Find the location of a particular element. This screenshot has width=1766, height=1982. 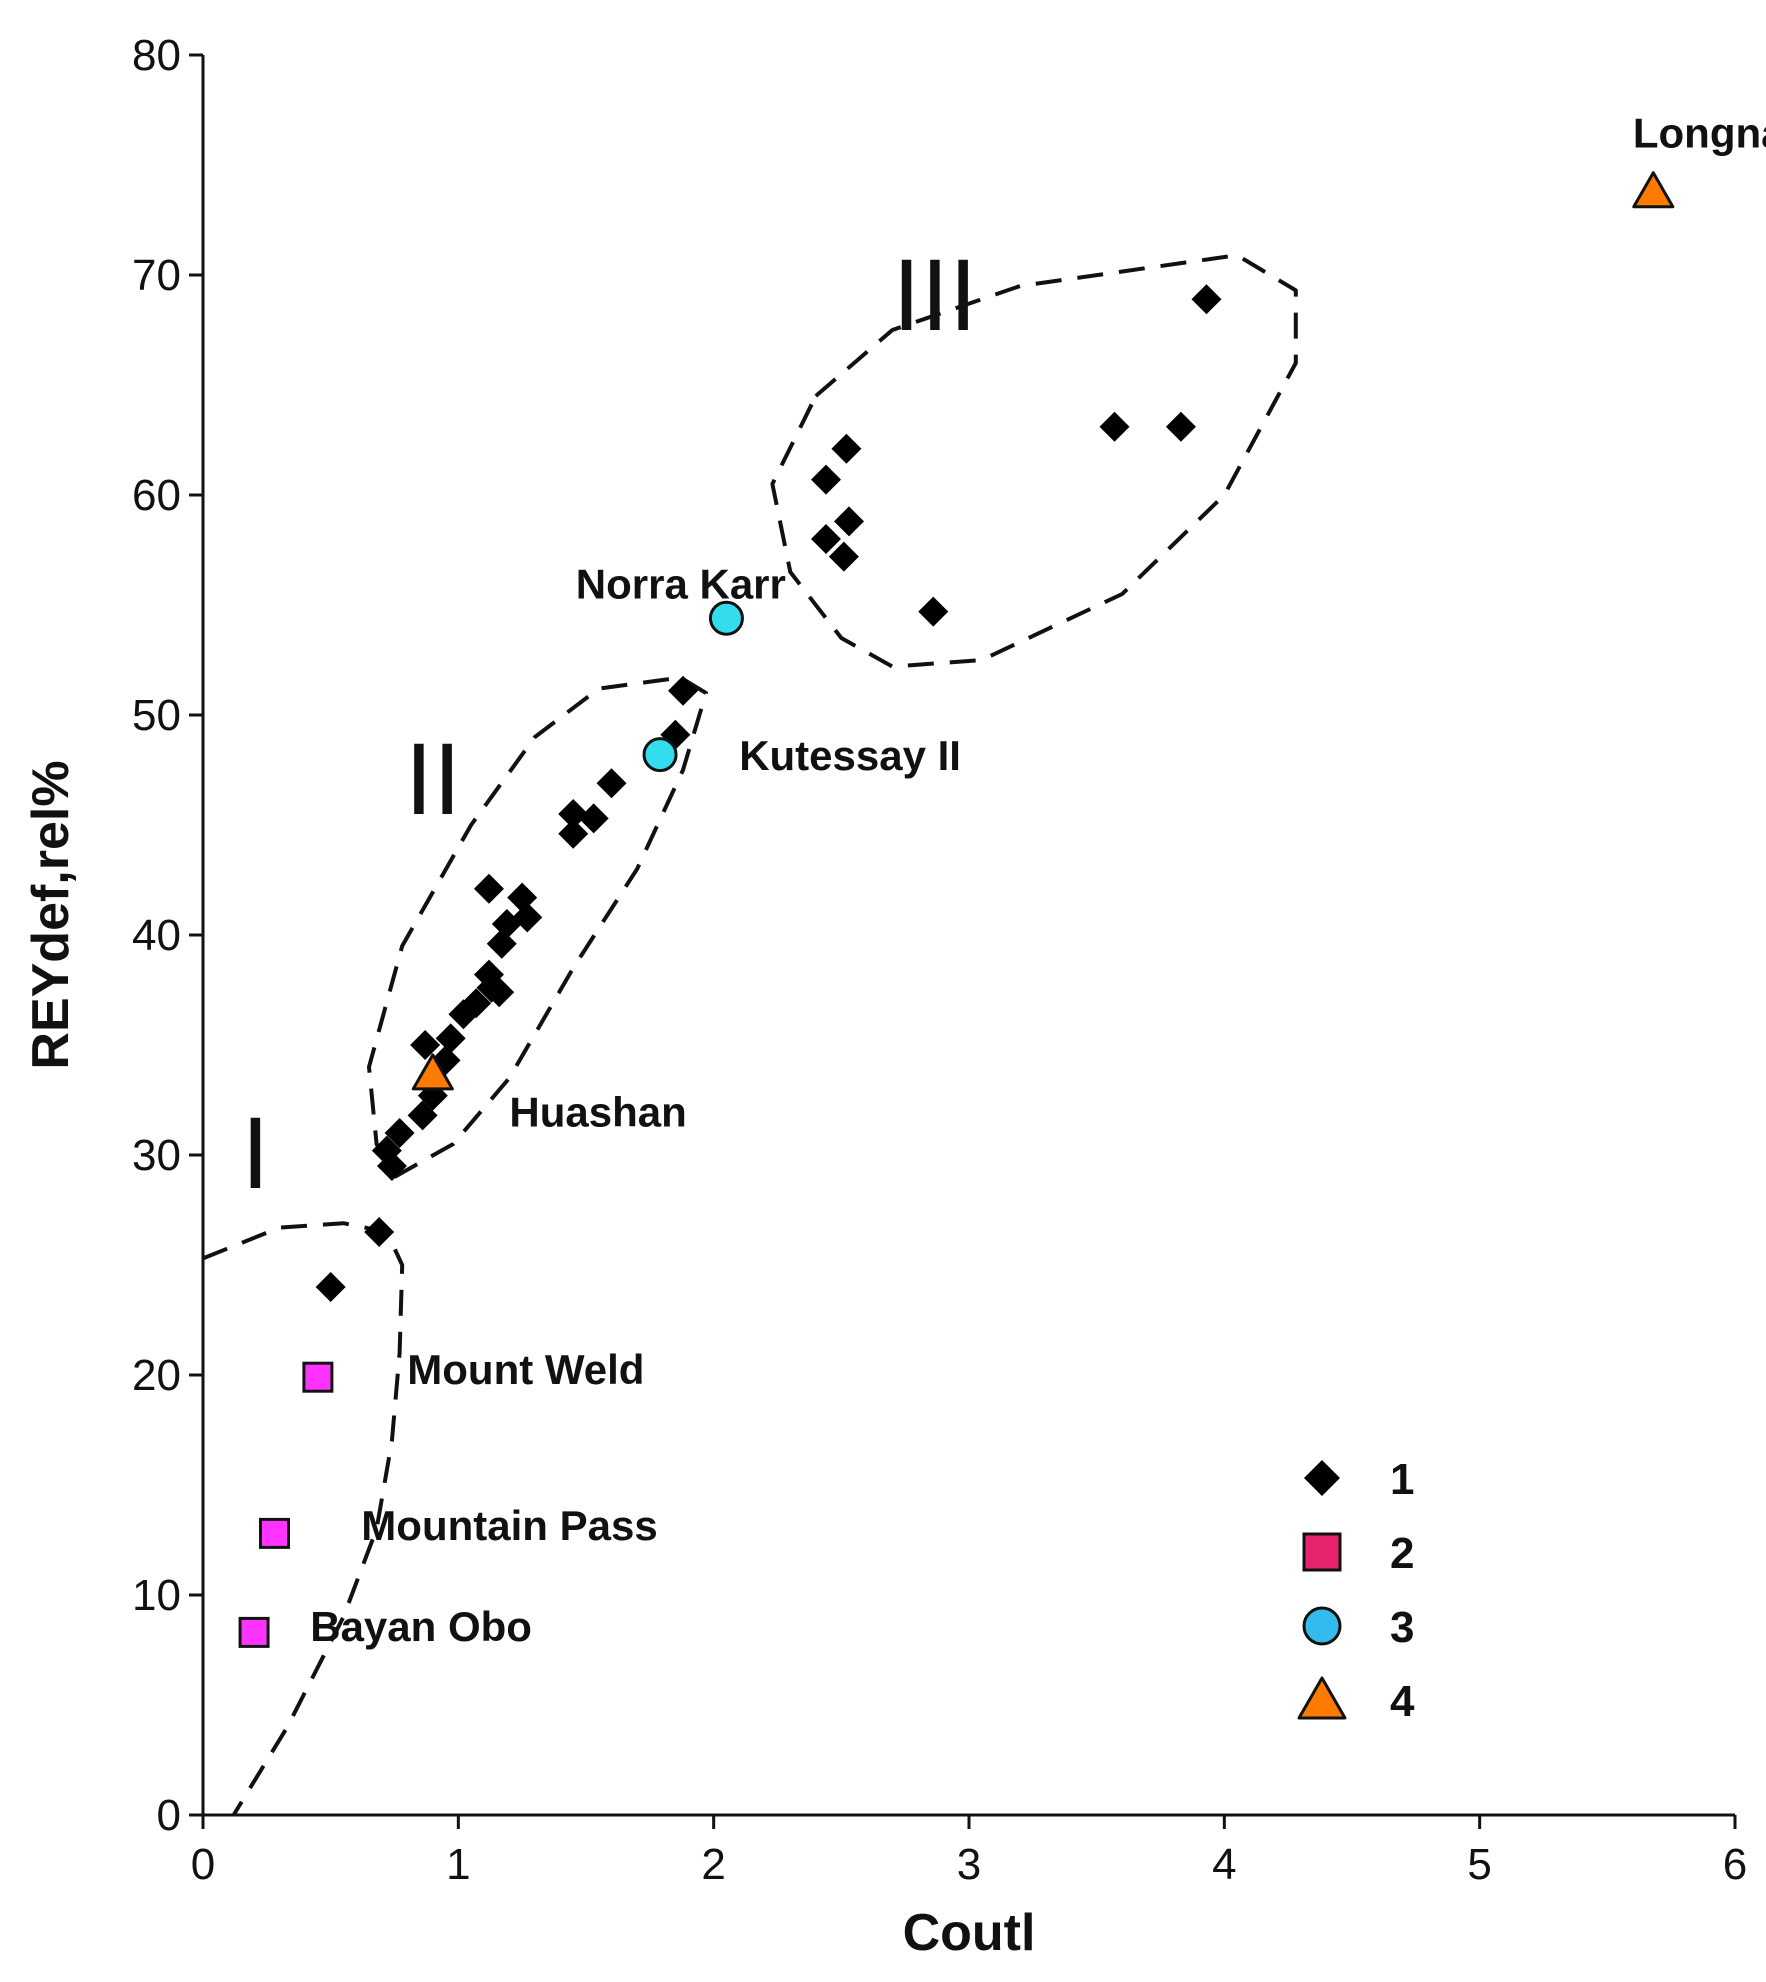

annotation-label: Kutessay II is located at coordinates (850, 755).